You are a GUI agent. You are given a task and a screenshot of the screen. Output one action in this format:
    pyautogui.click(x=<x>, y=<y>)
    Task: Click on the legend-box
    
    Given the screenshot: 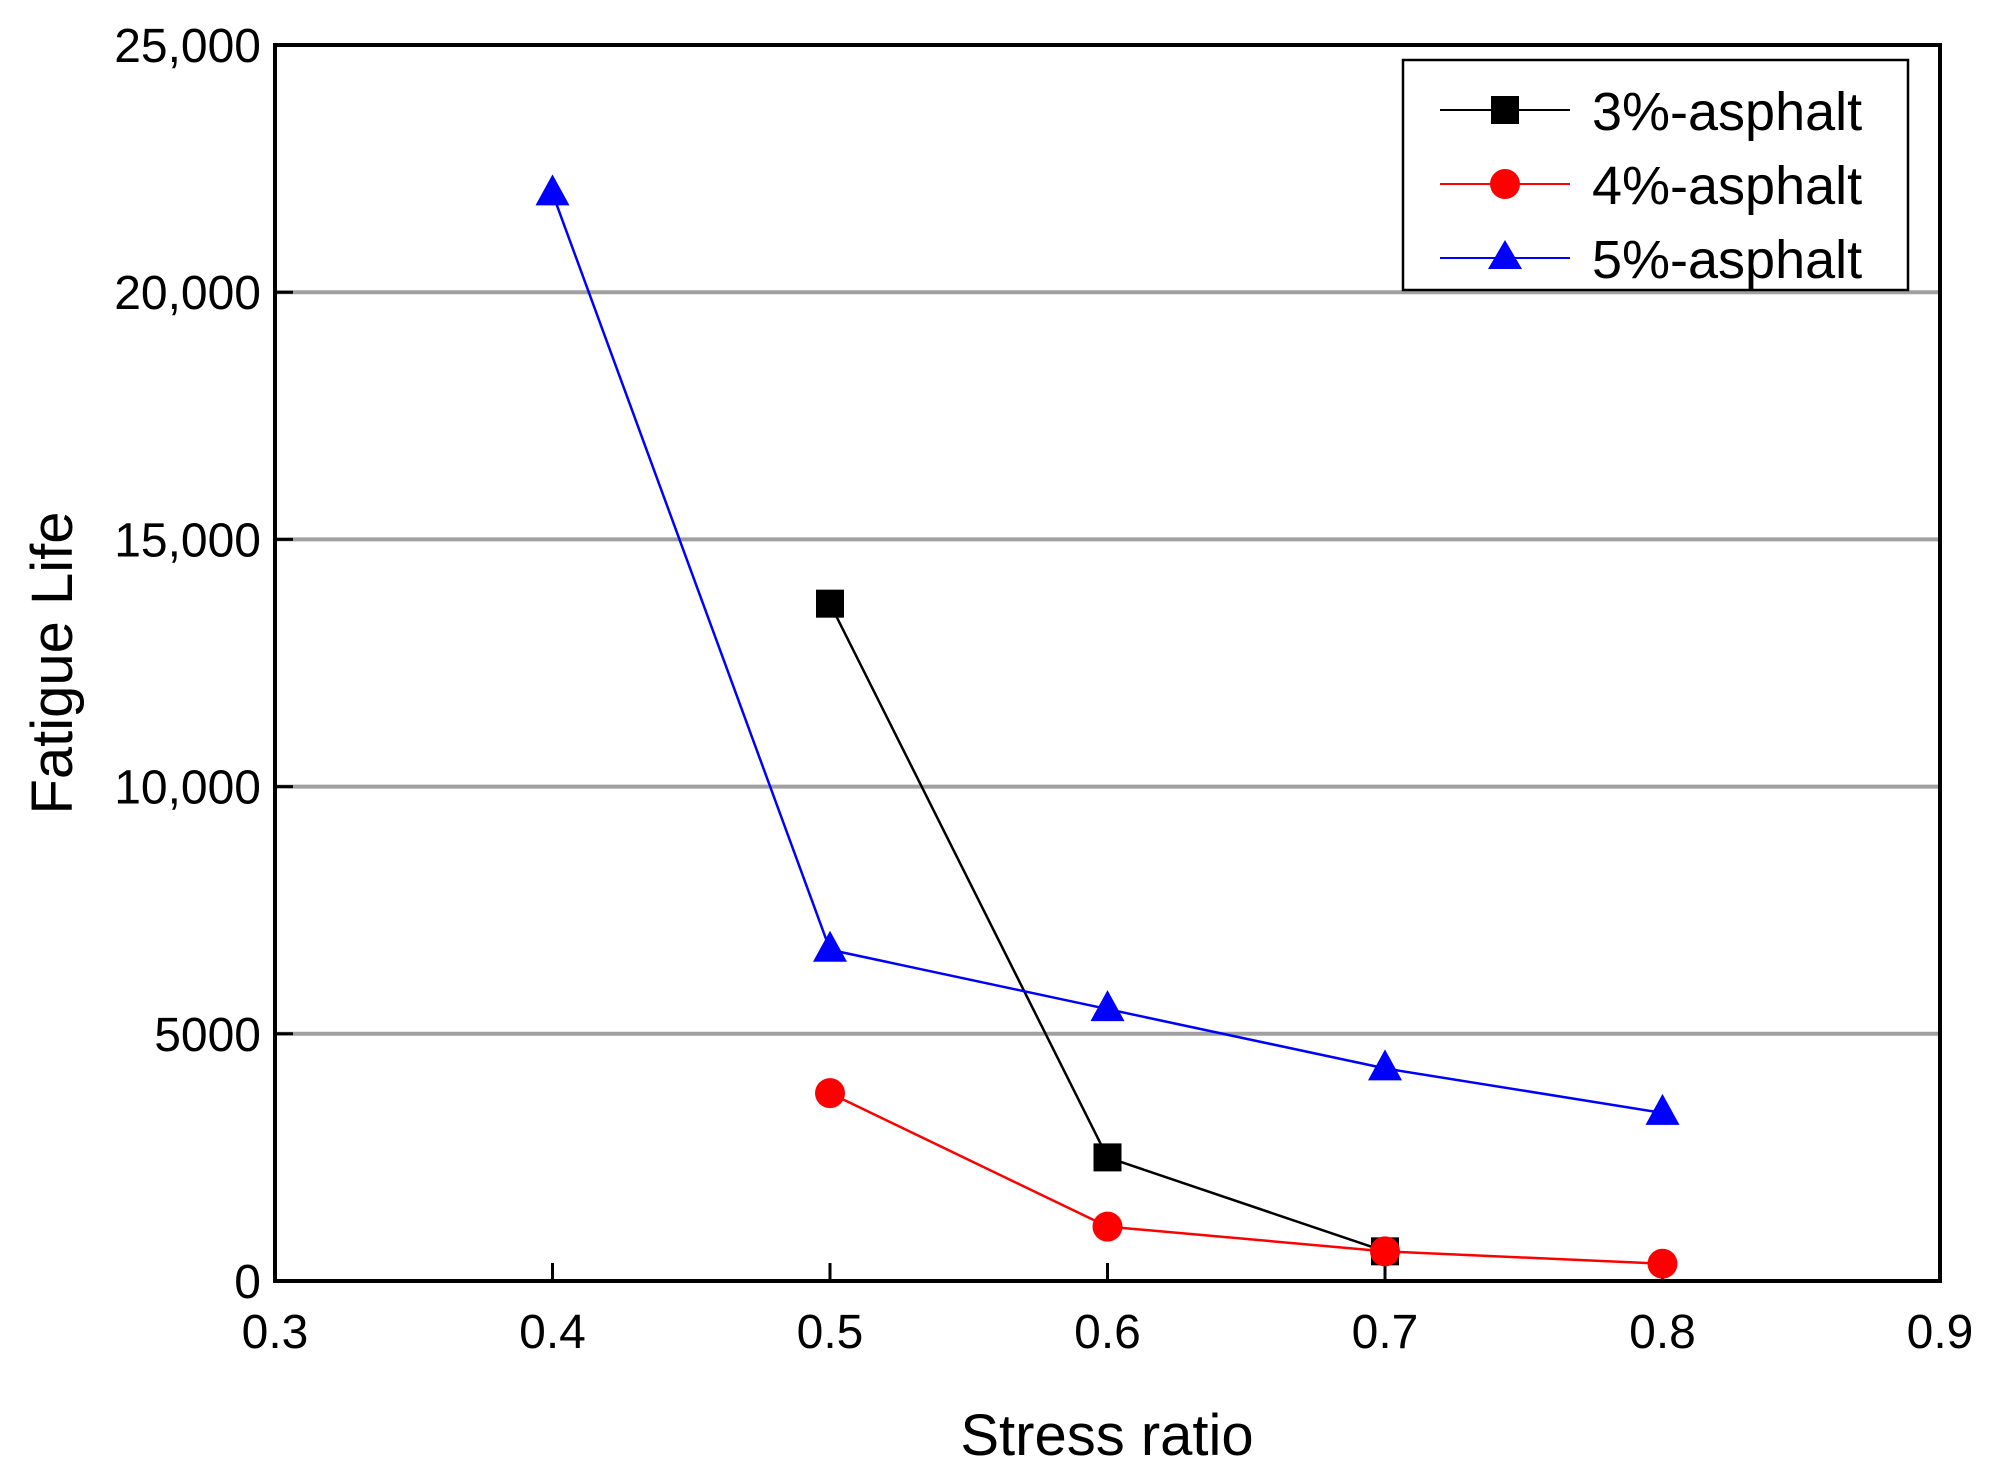 What is the action you would take?
    pyautogui.click(x=1655, y=175)
    